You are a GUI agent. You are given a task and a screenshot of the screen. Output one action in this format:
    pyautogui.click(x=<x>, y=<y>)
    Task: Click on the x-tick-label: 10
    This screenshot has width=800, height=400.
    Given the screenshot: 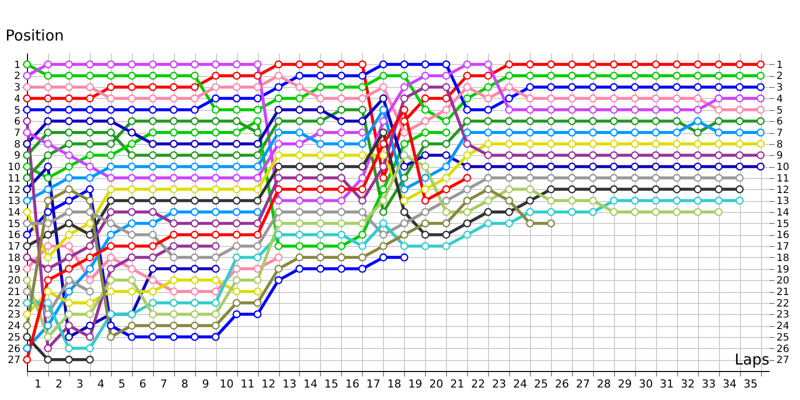 What is the action you would take?
    pyautogui.click(x=227, y=384)
    